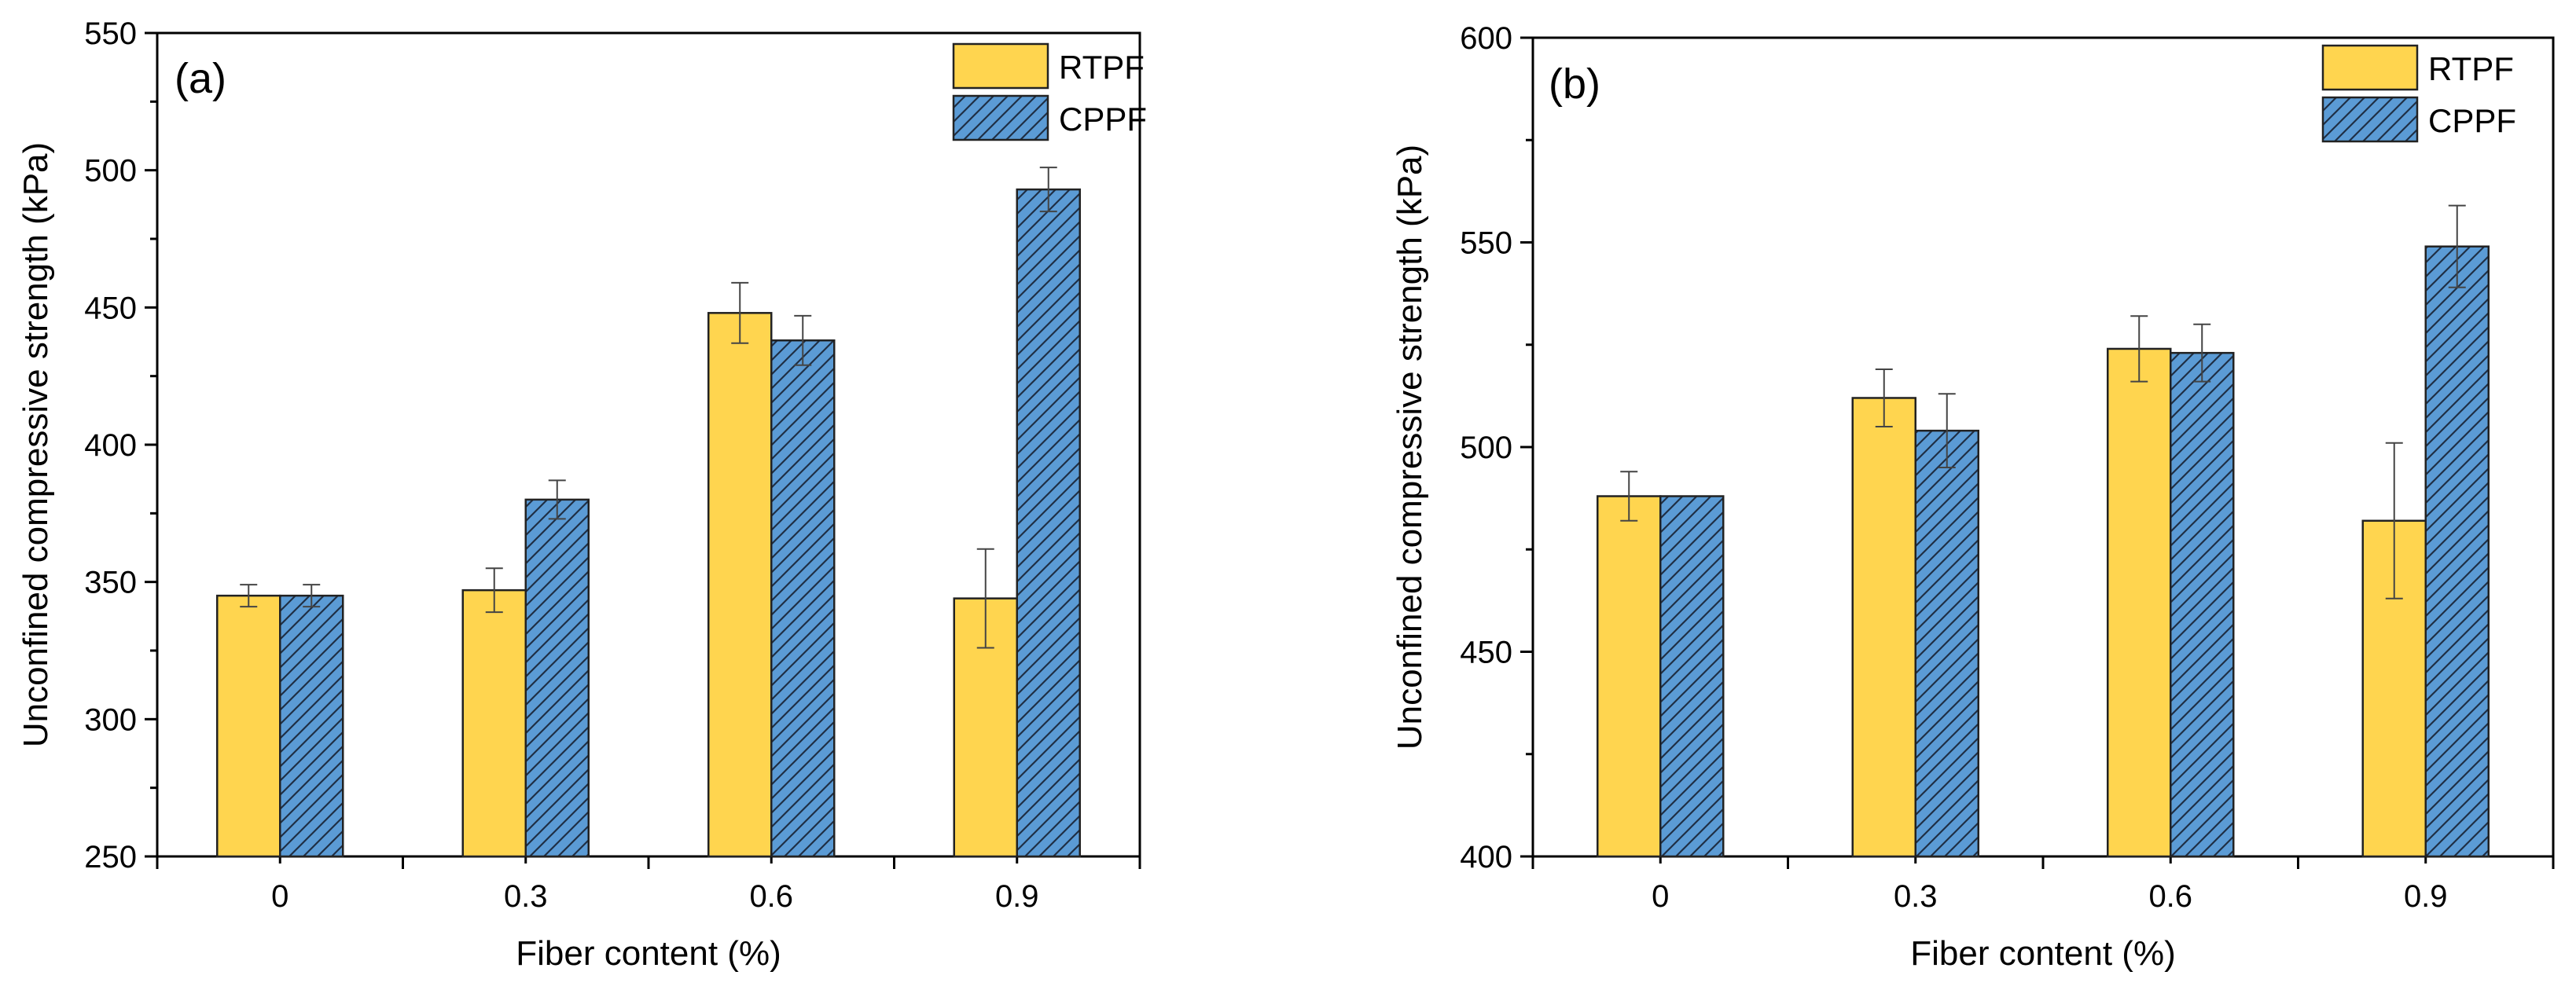 This screenshot has height=990, width=2576. What do you see at coordinates (110, 857) in the screenshot?
I see `y-tick-label: 250` at bounding box center [110, 857].